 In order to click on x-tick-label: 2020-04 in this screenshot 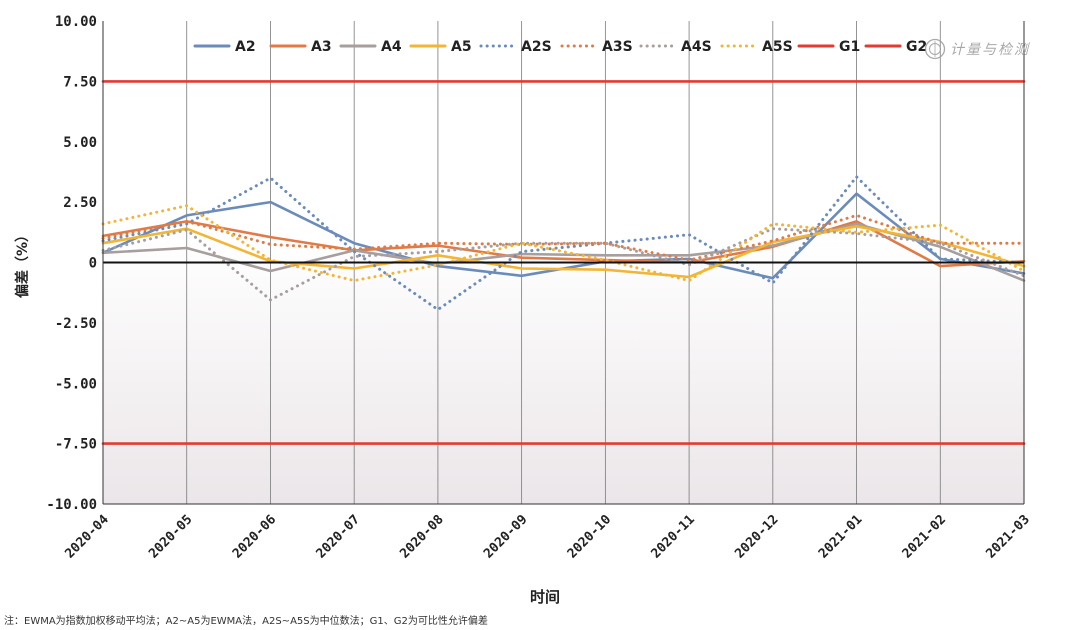, I will do `click(86, 536)`.